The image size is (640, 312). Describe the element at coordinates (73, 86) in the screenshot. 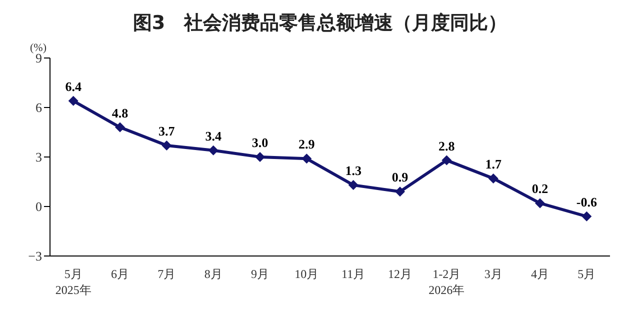

I see `data-label: 6.4` at that location.